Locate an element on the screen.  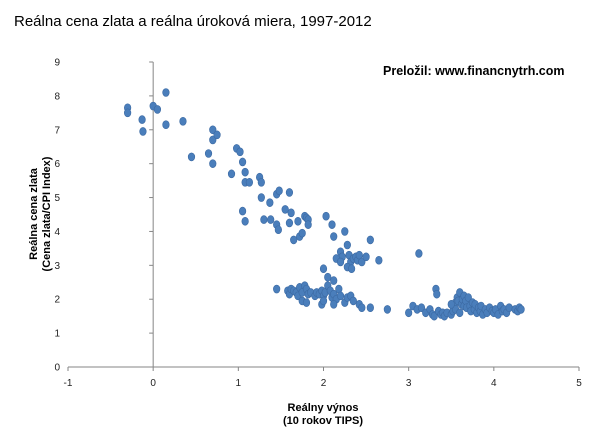
y-tick-label: 6 is located at coordinates (57, 164).